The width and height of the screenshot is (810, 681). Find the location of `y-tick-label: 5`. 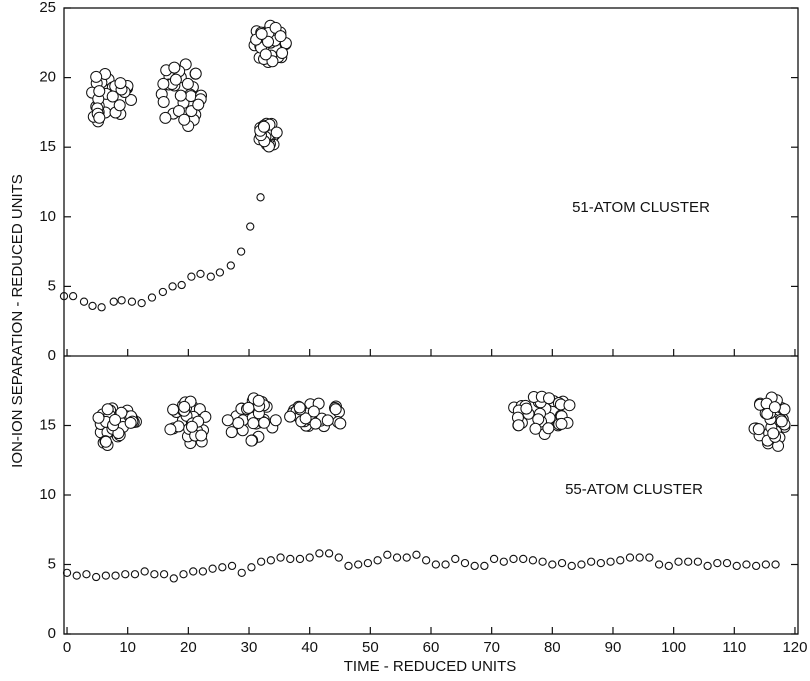

y-tick-label: 5 is located at coordinates (52, 563).